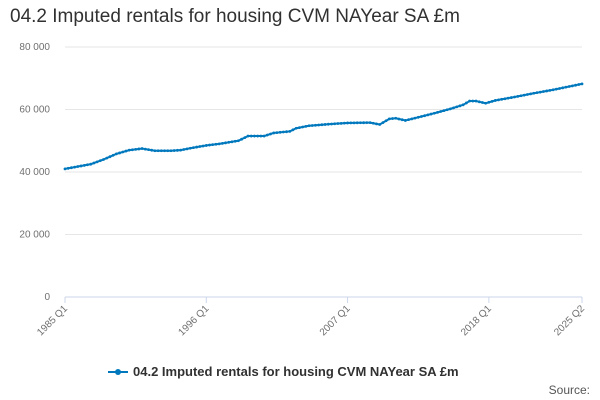 The width and height of the screenshot is (600, 400). Describe the element at coordinates (569, 320) in the screenshot. I see `x-tick-label: 2025 Q2` at that location.